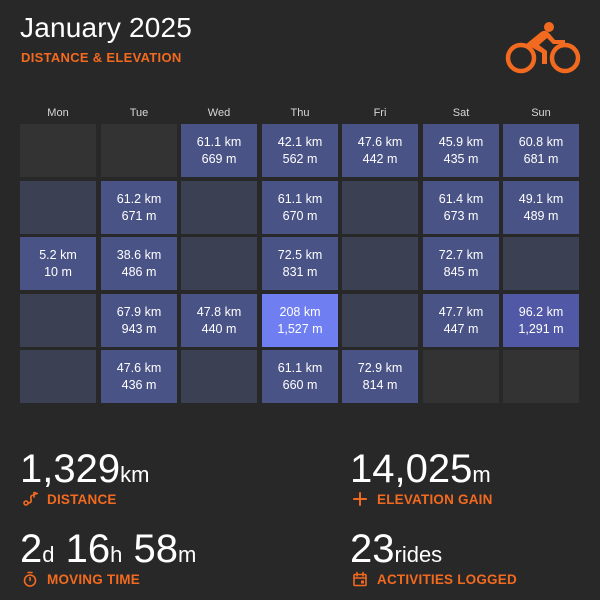  Describe the element at coordinates (447, 579) in the screenshot. I see `activities-label: ACTIVITIES LOGGED` at that location.